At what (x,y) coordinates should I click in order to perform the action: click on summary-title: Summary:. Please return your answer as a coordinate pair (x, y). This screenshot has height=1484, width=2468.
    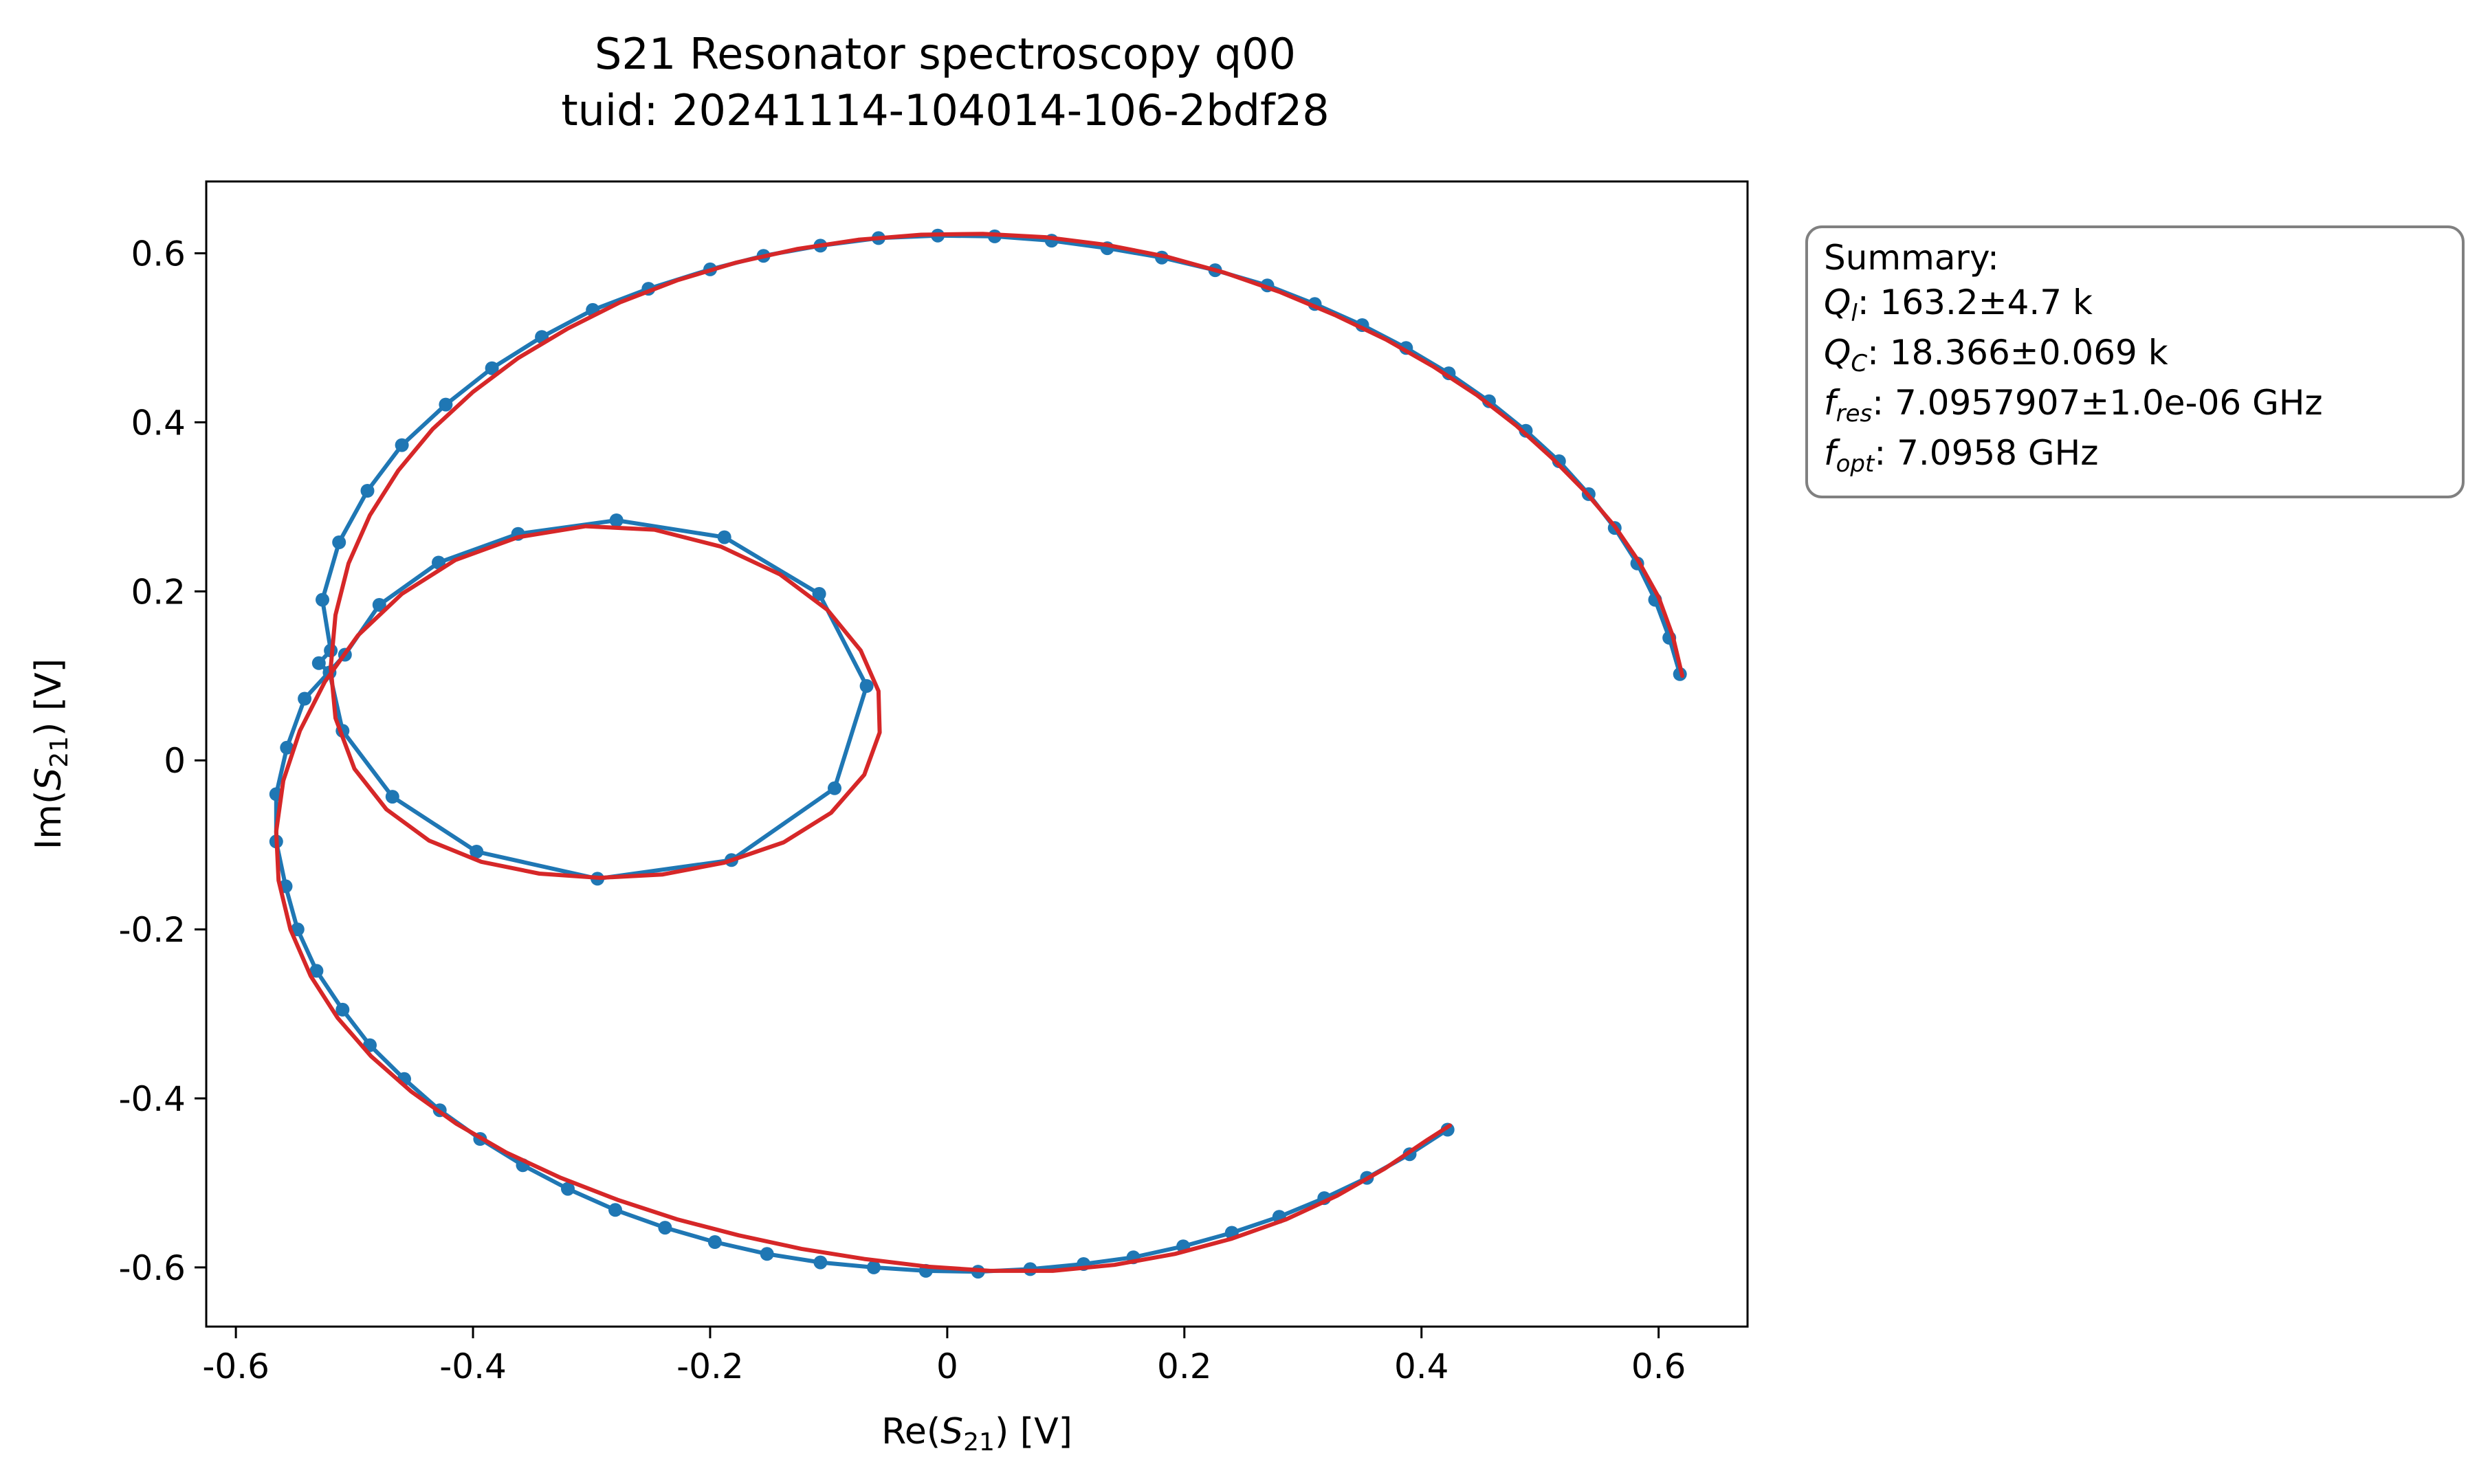
    Looking at the image, I should click on (1911, 258).